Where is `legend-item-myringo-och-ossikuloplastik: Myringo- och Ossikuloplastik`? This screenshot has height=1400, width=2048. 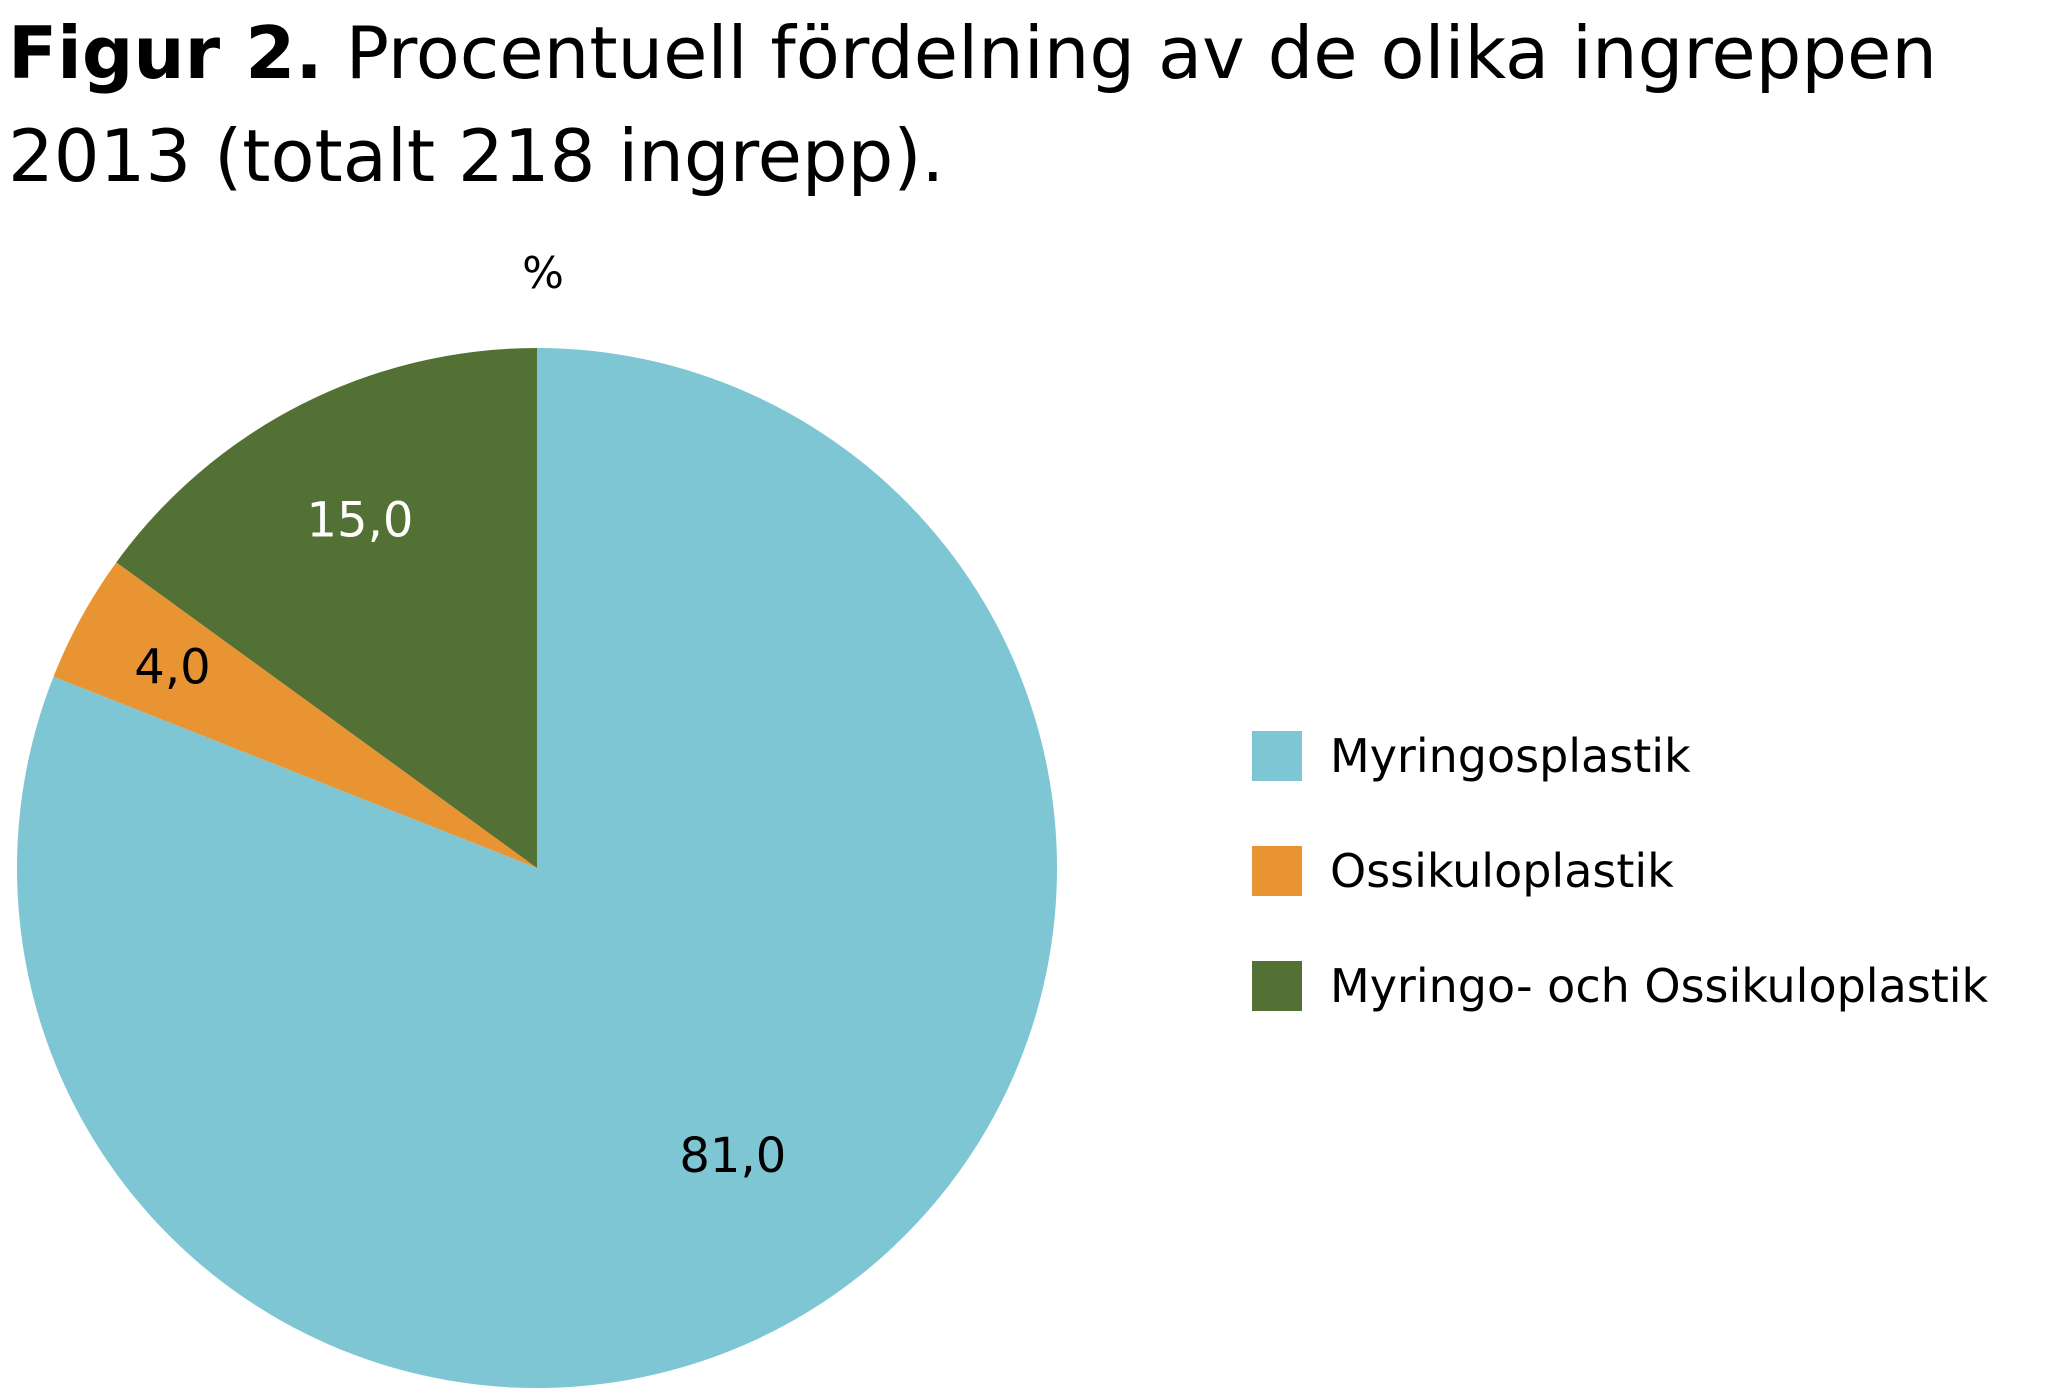
legend-item-myringo-och-ossikuloplastik: Myringo- och Ossikuloplastik is located at coordinates (1620, 985).